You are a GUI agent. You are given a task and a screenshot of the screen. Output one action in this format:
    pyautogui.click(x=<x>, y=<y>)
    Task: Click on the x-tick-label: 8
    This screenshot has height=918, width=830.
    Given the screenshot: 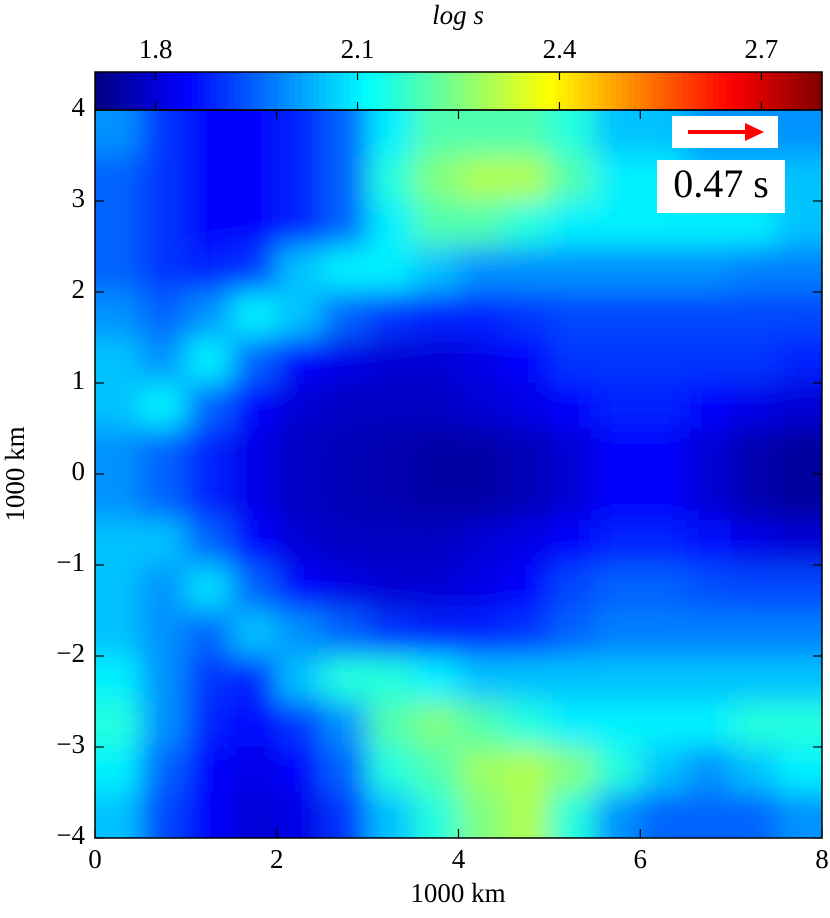 What is the action you would take?
    pyautogui.click(x=822, y=859)
    